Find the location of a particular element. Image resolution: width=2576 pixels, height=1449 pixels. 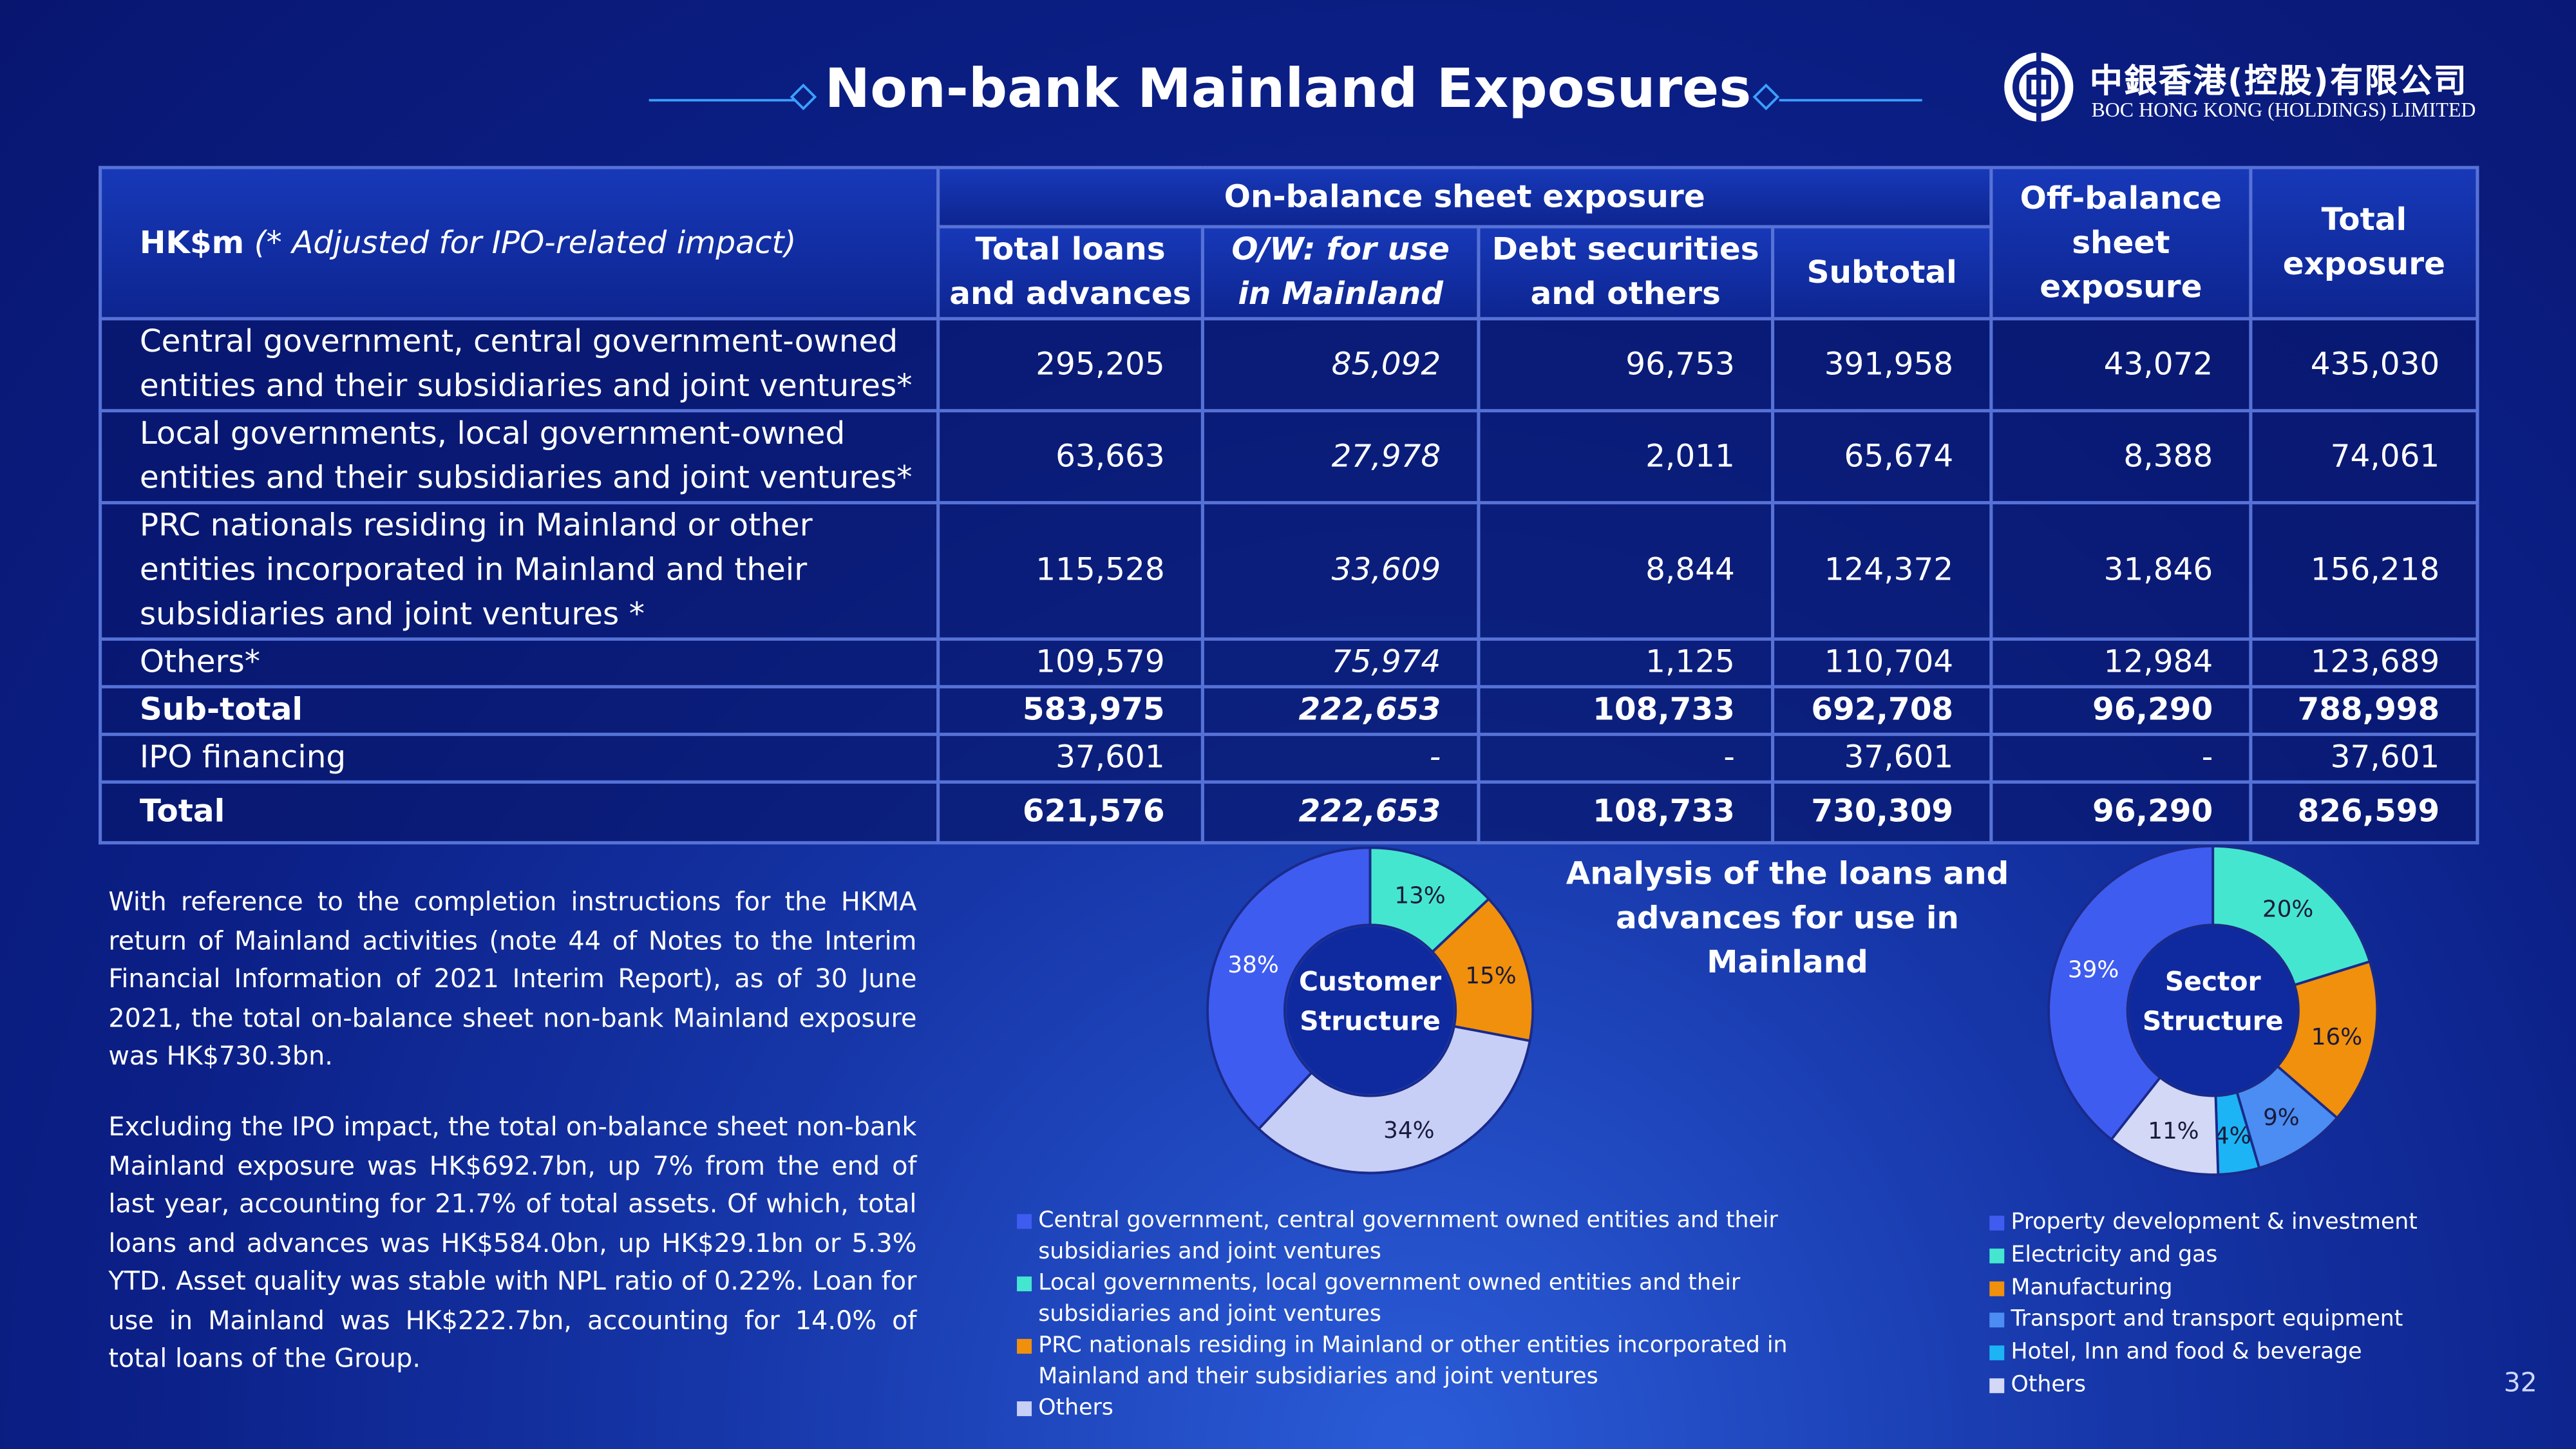

table-cell: 8,844 is located at coordinates (1626, 571).